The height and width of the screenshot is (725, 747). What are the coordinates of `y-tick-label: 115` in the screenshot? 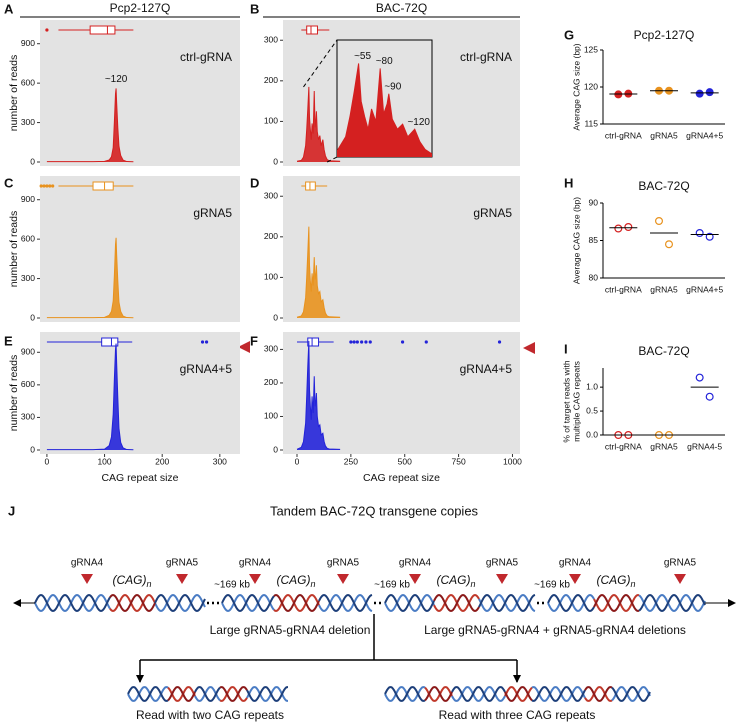 It's located at (591, 123).